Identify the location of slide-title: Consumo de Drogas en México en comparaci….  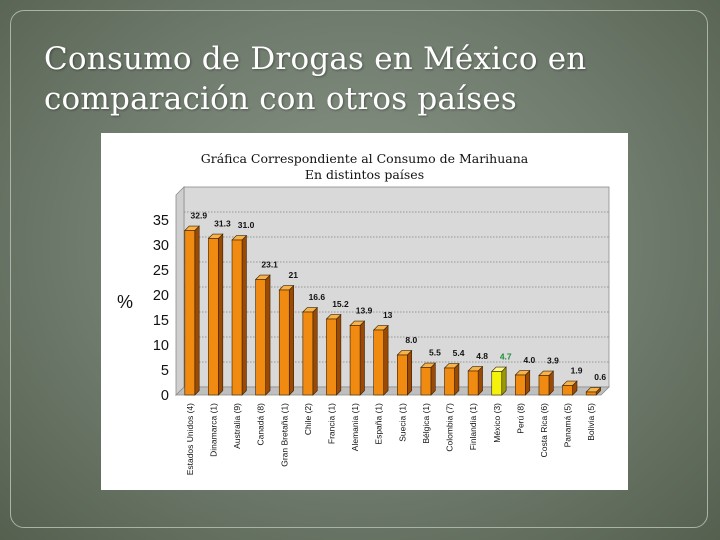
(364, 79).